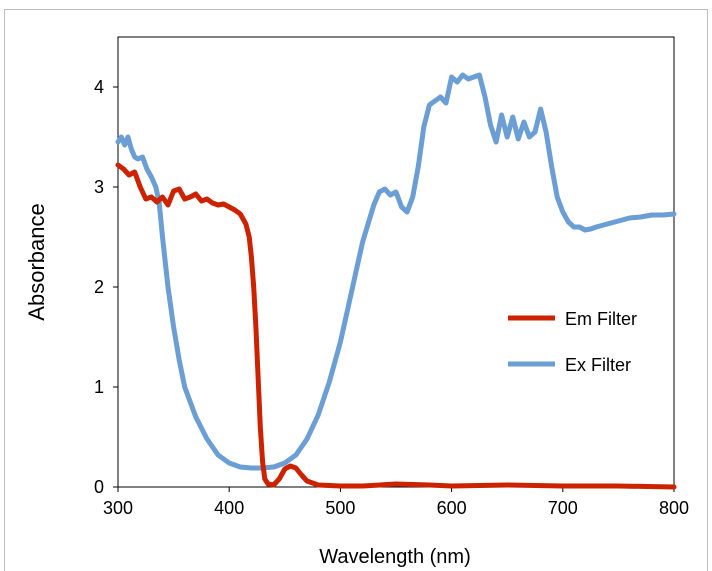  Describe the element at coordinates (99, 287) in the screenshot. I see `y-tick-label: 2` at that location.